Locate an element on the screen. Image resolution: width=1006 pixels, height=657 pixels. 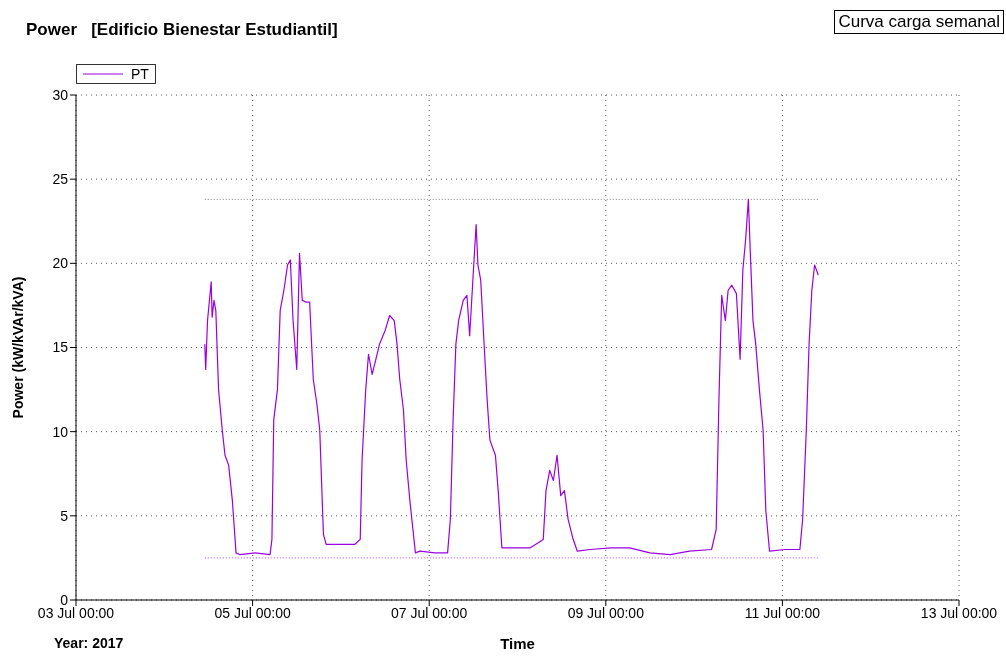
y-tick-label: 15 is located at coordinates (60, 347).